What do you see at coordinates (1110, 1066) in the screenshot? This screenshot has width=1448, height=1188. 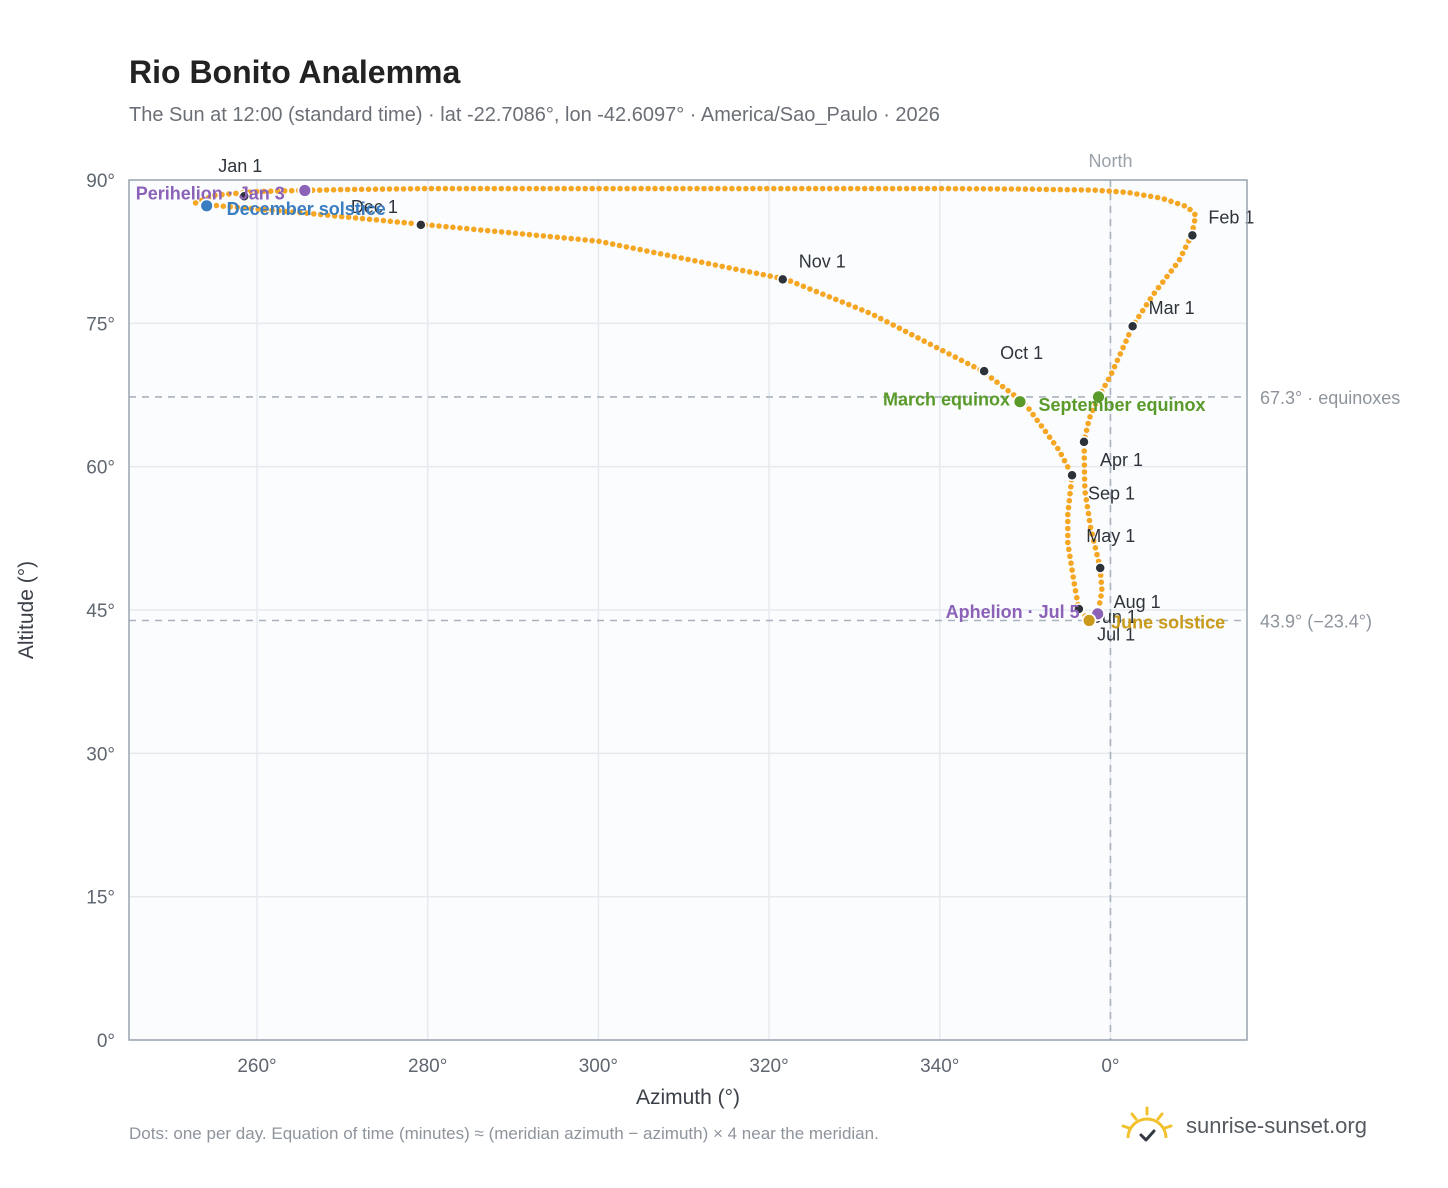 I see `x-tick-label: 0°` at bounding box center [1110, 1066].